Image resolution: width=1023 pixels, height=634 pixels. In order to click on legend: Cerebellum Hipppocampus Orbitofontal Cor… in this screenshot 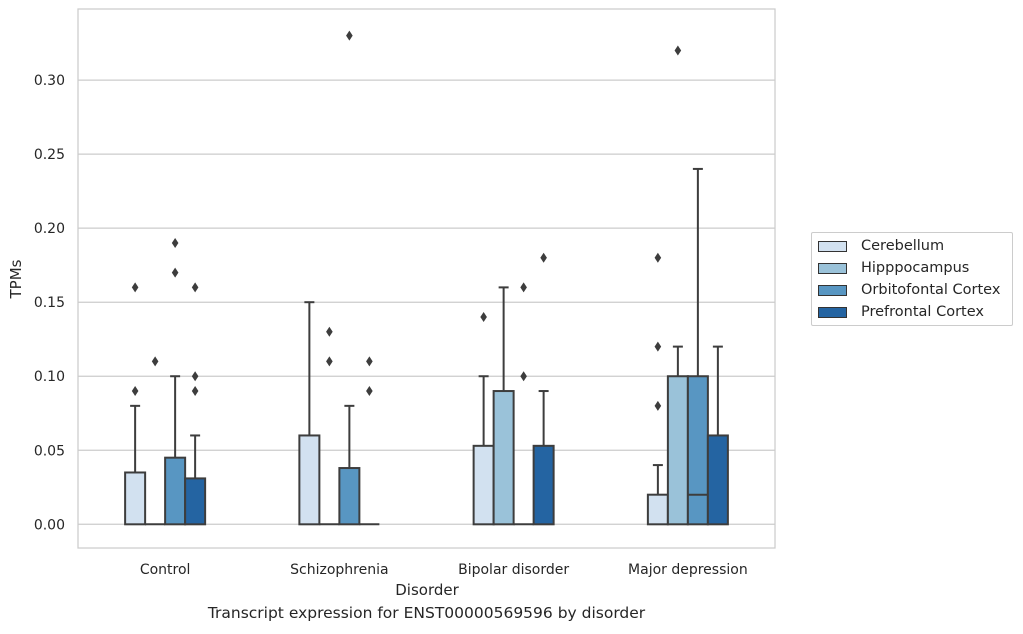, I will do `click(912, 279)`.